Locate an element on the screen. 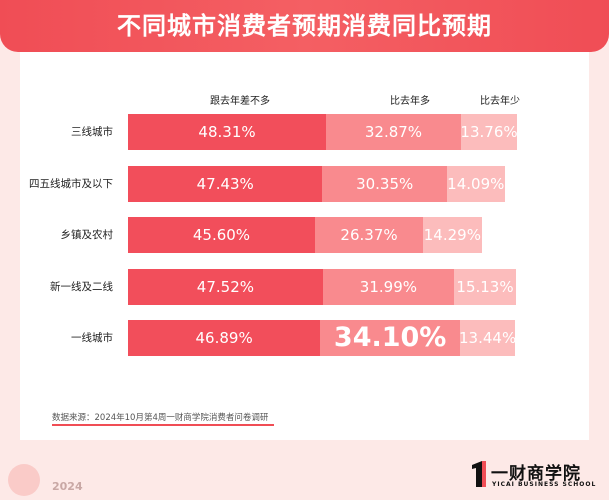 The width and height of the screenshot is (609, 500). data-label: 46.89% is located at coordinates (224, 338).